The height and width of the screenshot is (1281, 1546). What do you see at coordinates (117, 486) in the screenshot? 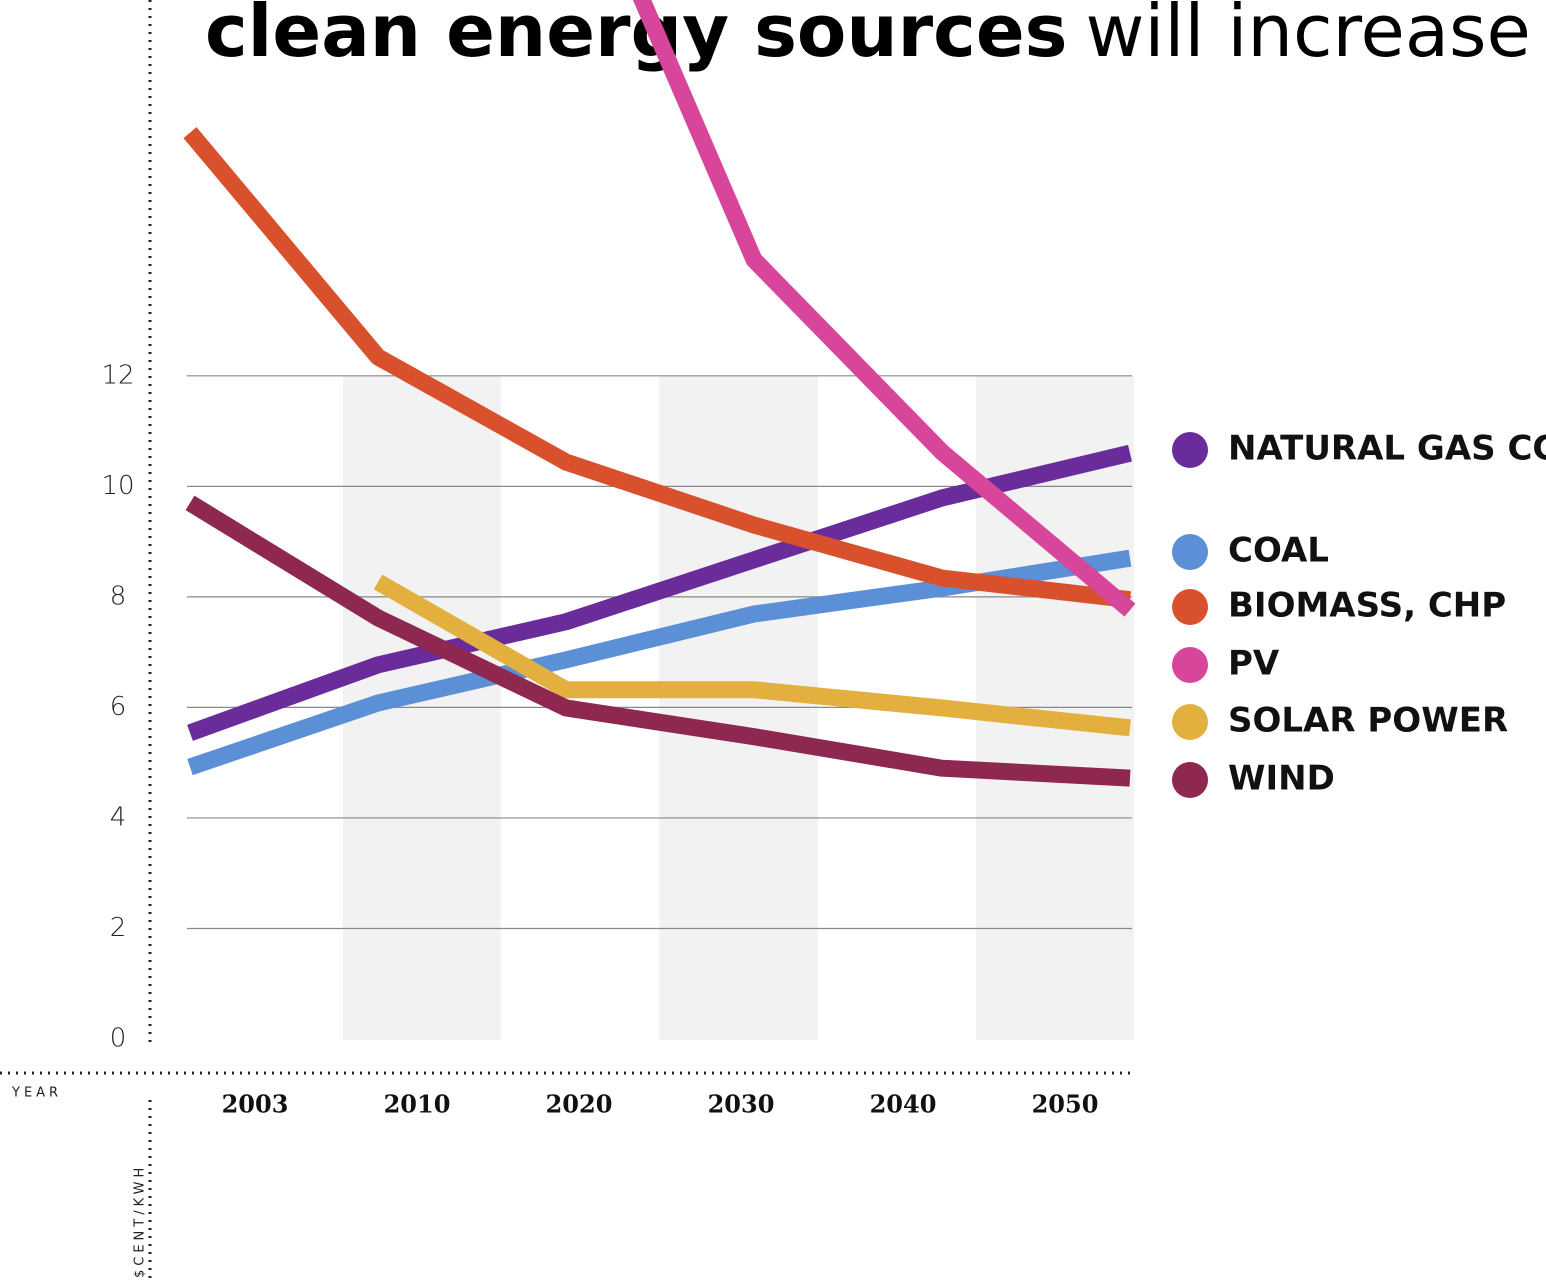
I see `y-tick-label: 10` at bounding box center [117, 486].